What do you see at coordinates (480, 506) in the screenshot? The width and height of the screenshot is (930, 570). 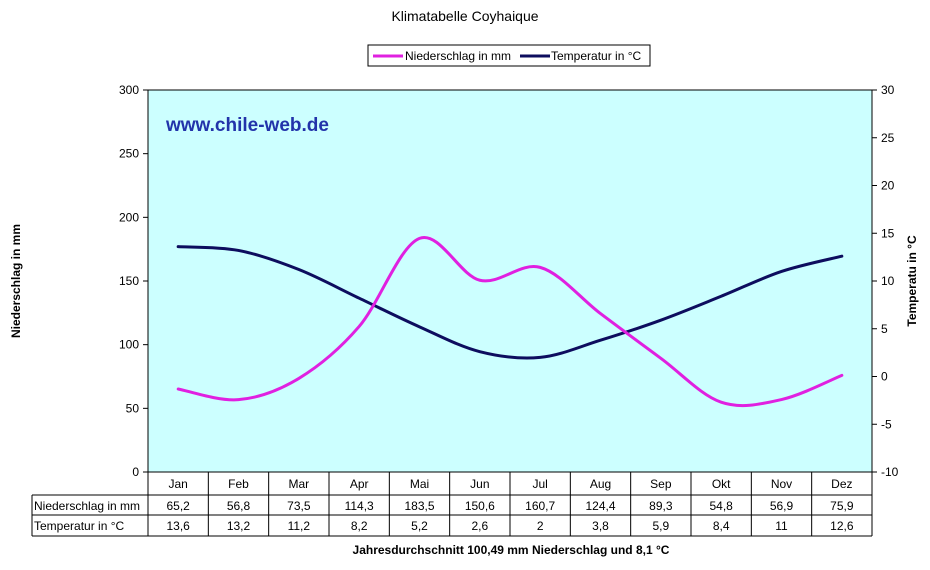 I see `table-cell-precipitation: 150,6` at bounding box center [480, 506].